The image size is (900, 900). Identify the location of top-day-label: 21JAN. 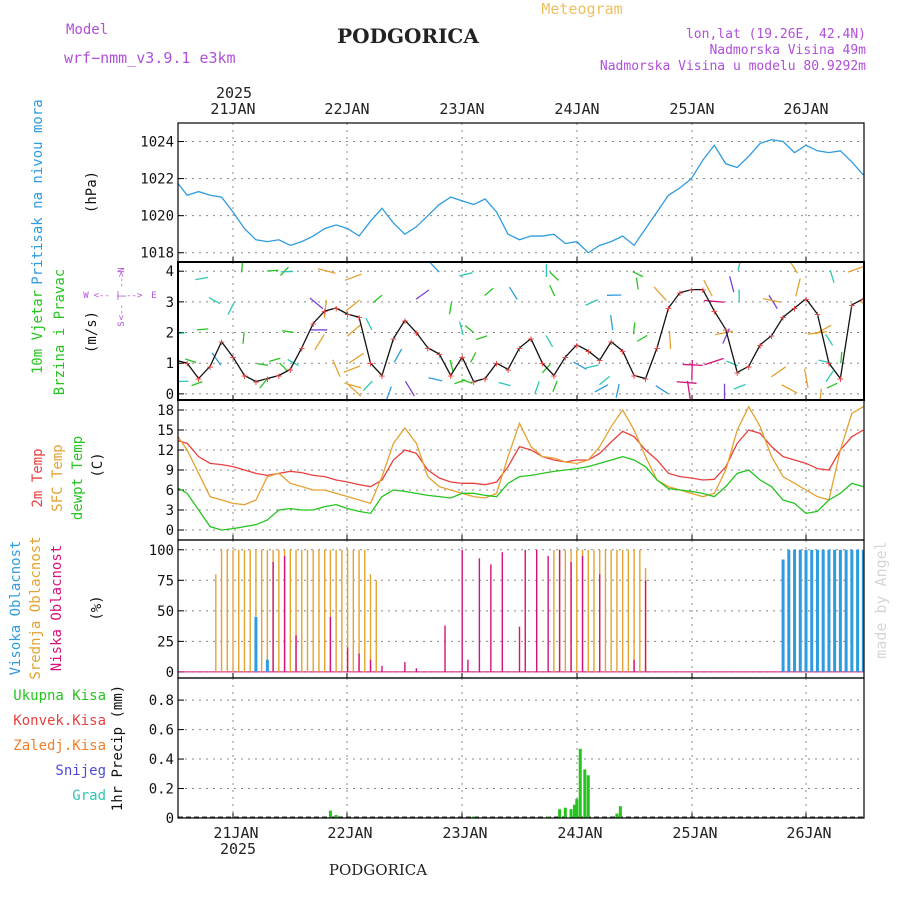
(232, 109).